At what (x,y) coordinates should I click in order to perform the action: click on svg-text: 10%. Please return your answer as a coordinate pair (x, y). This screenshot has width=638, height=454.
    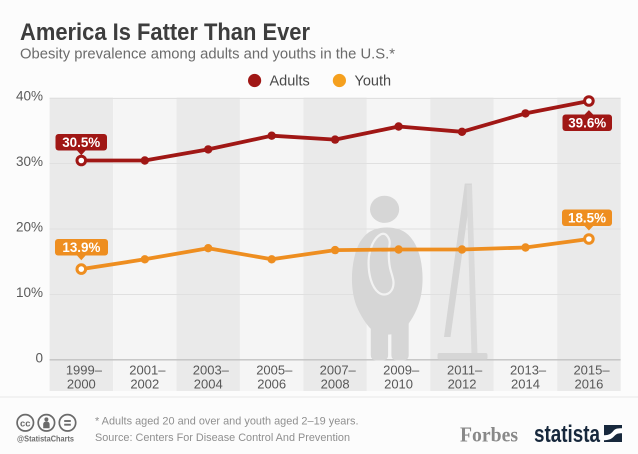
    Looking at the image, I should click on (29, 292).